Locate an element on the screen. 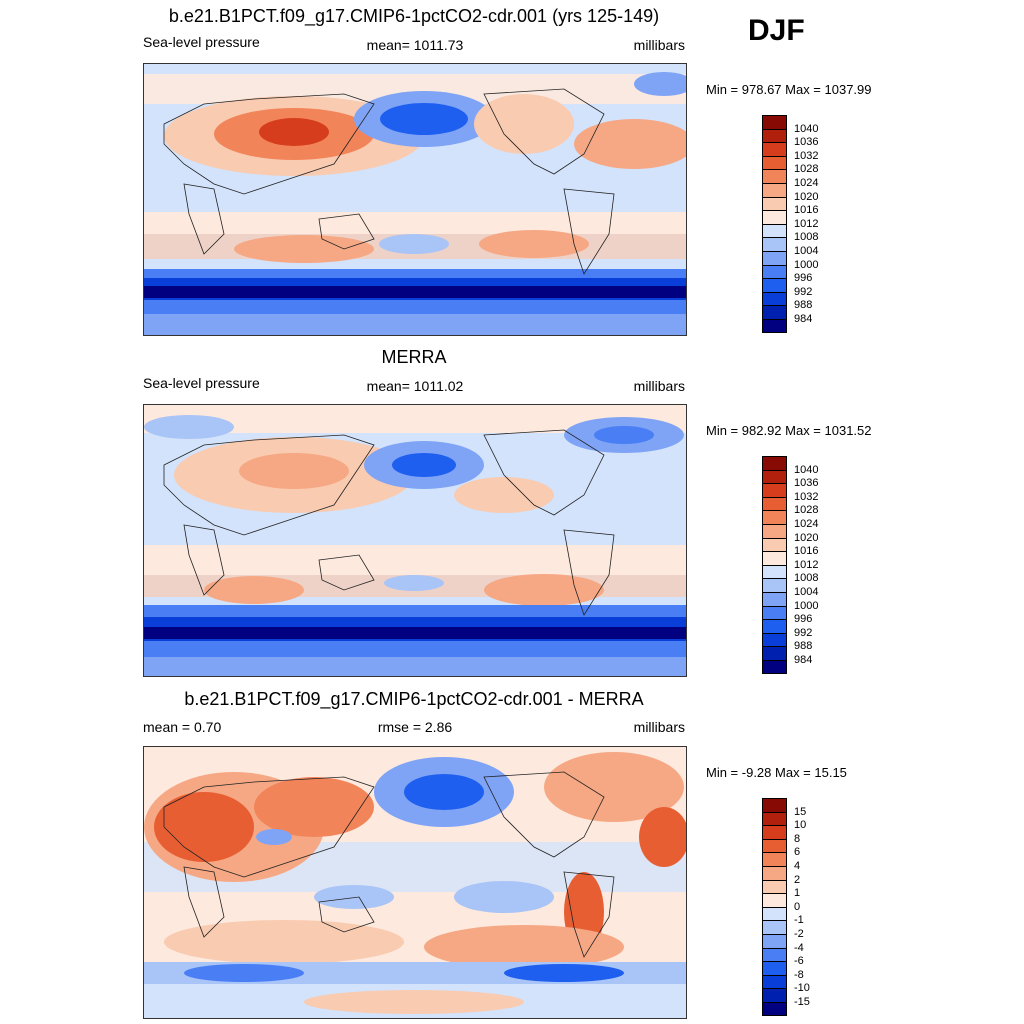  panel-1-mean-label: mean= 1011.73 is located at coordinates (415, 45).